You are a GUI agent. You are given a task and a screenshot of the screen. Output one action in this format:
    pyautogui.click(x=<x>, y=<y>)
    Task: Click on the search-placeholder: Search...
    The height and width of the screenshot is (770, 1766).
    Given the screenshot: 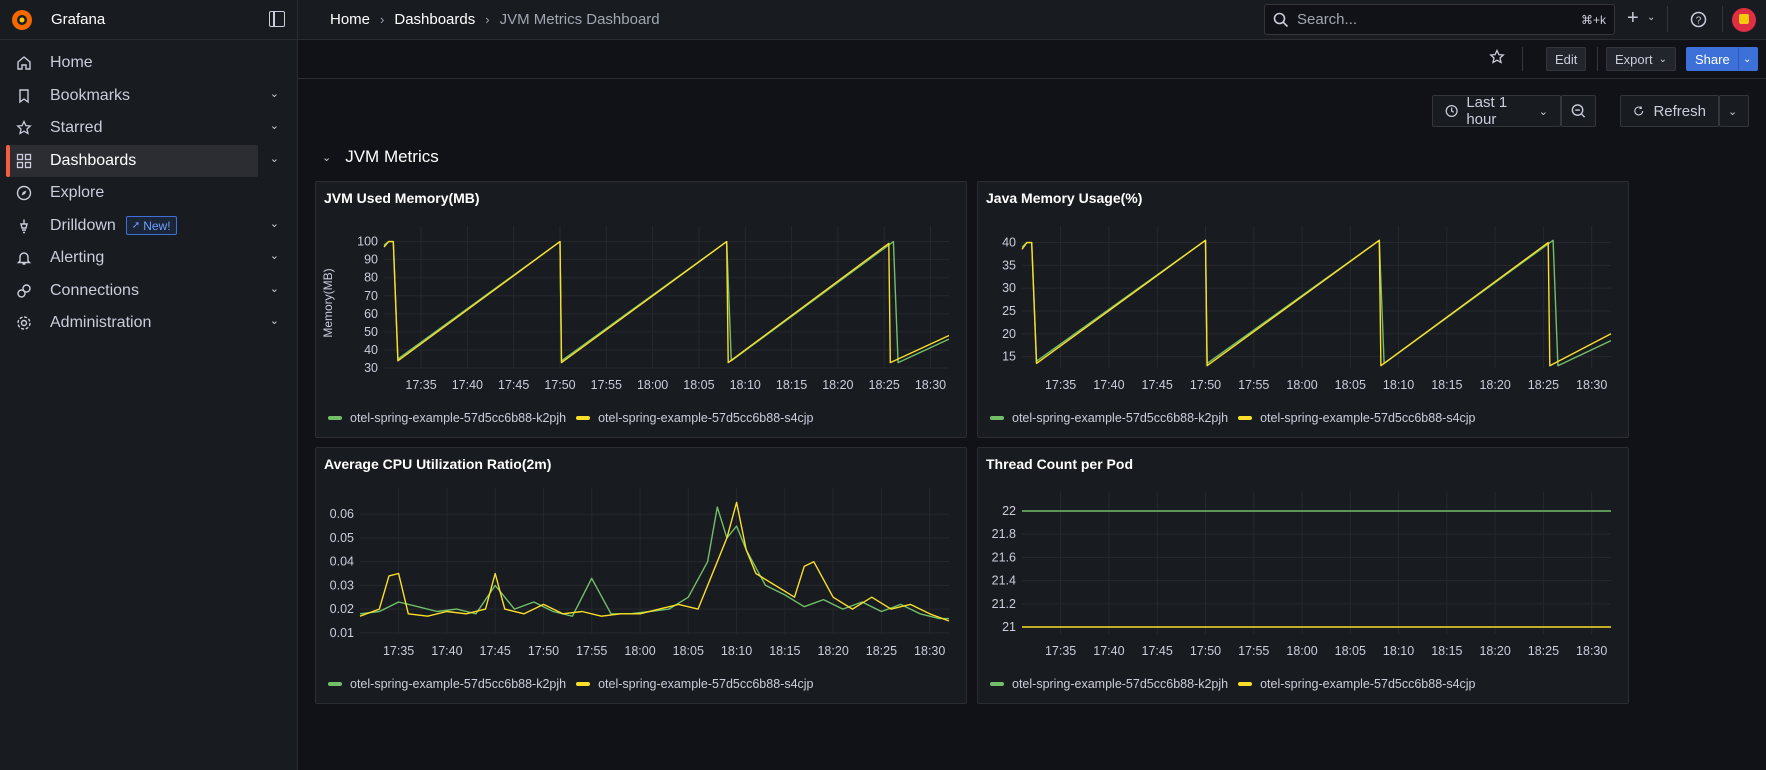 What is the action you would take?
    pyautogui.click(x=1327, y=19)
    